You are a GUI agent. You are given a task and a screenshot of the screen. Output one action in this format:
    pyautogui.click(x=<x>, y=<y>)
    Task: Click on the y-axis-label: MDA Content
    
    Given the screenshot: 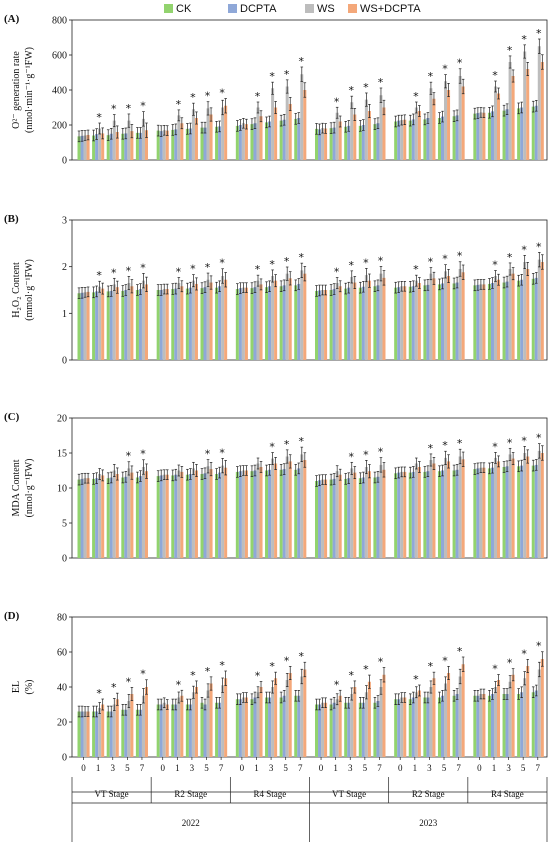 What is the action you would take?
    pyautogui.click(x=16, y=487)
    